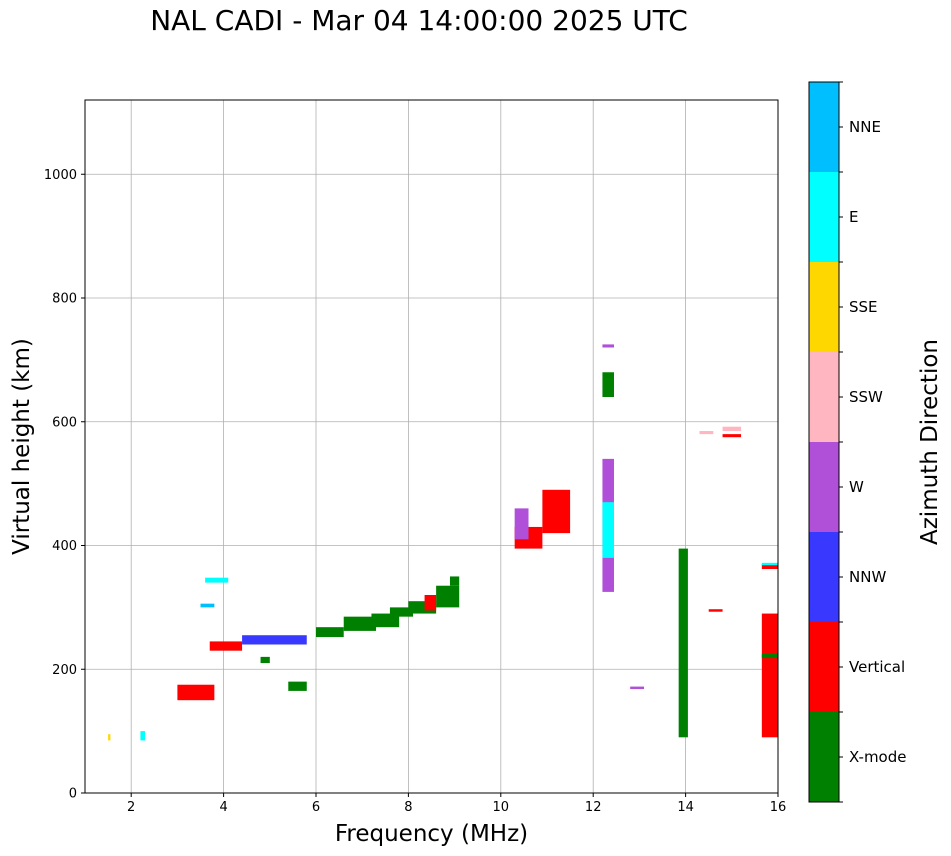 This screenshot has height=856, width=951. I want to click on colorbar-label: SSE, so click(863, 307).